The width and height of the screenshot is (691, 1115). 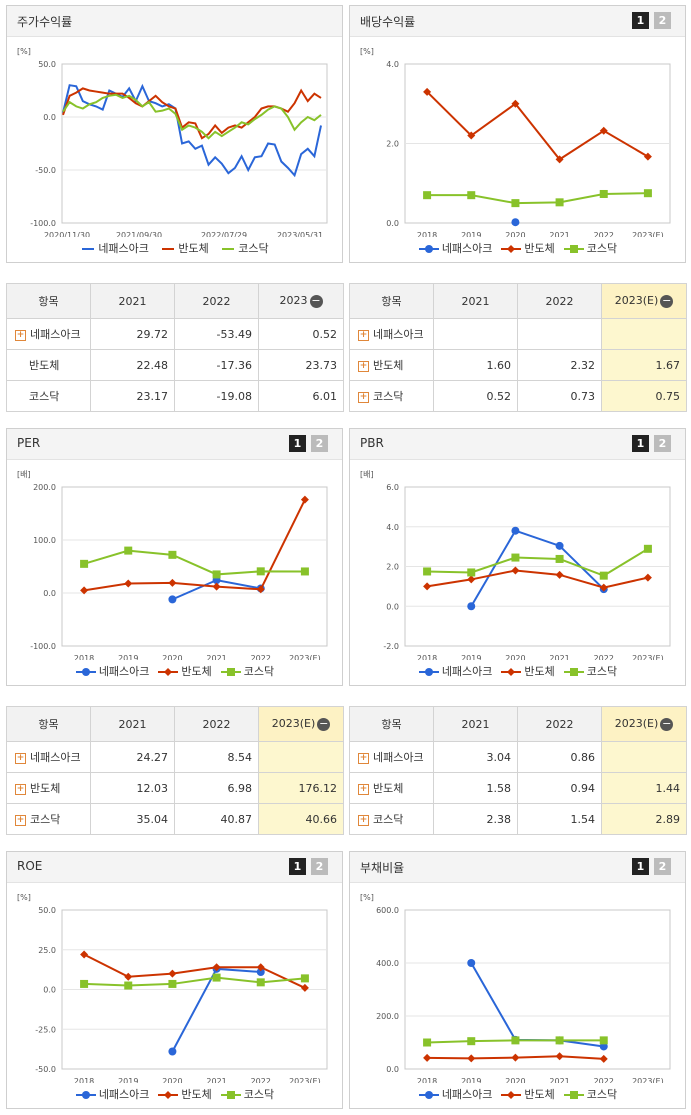 What do you see at coordinates (301, 788) in the screenshot?
I see `table-cell: 176.12` at bounding box center [301, 788].